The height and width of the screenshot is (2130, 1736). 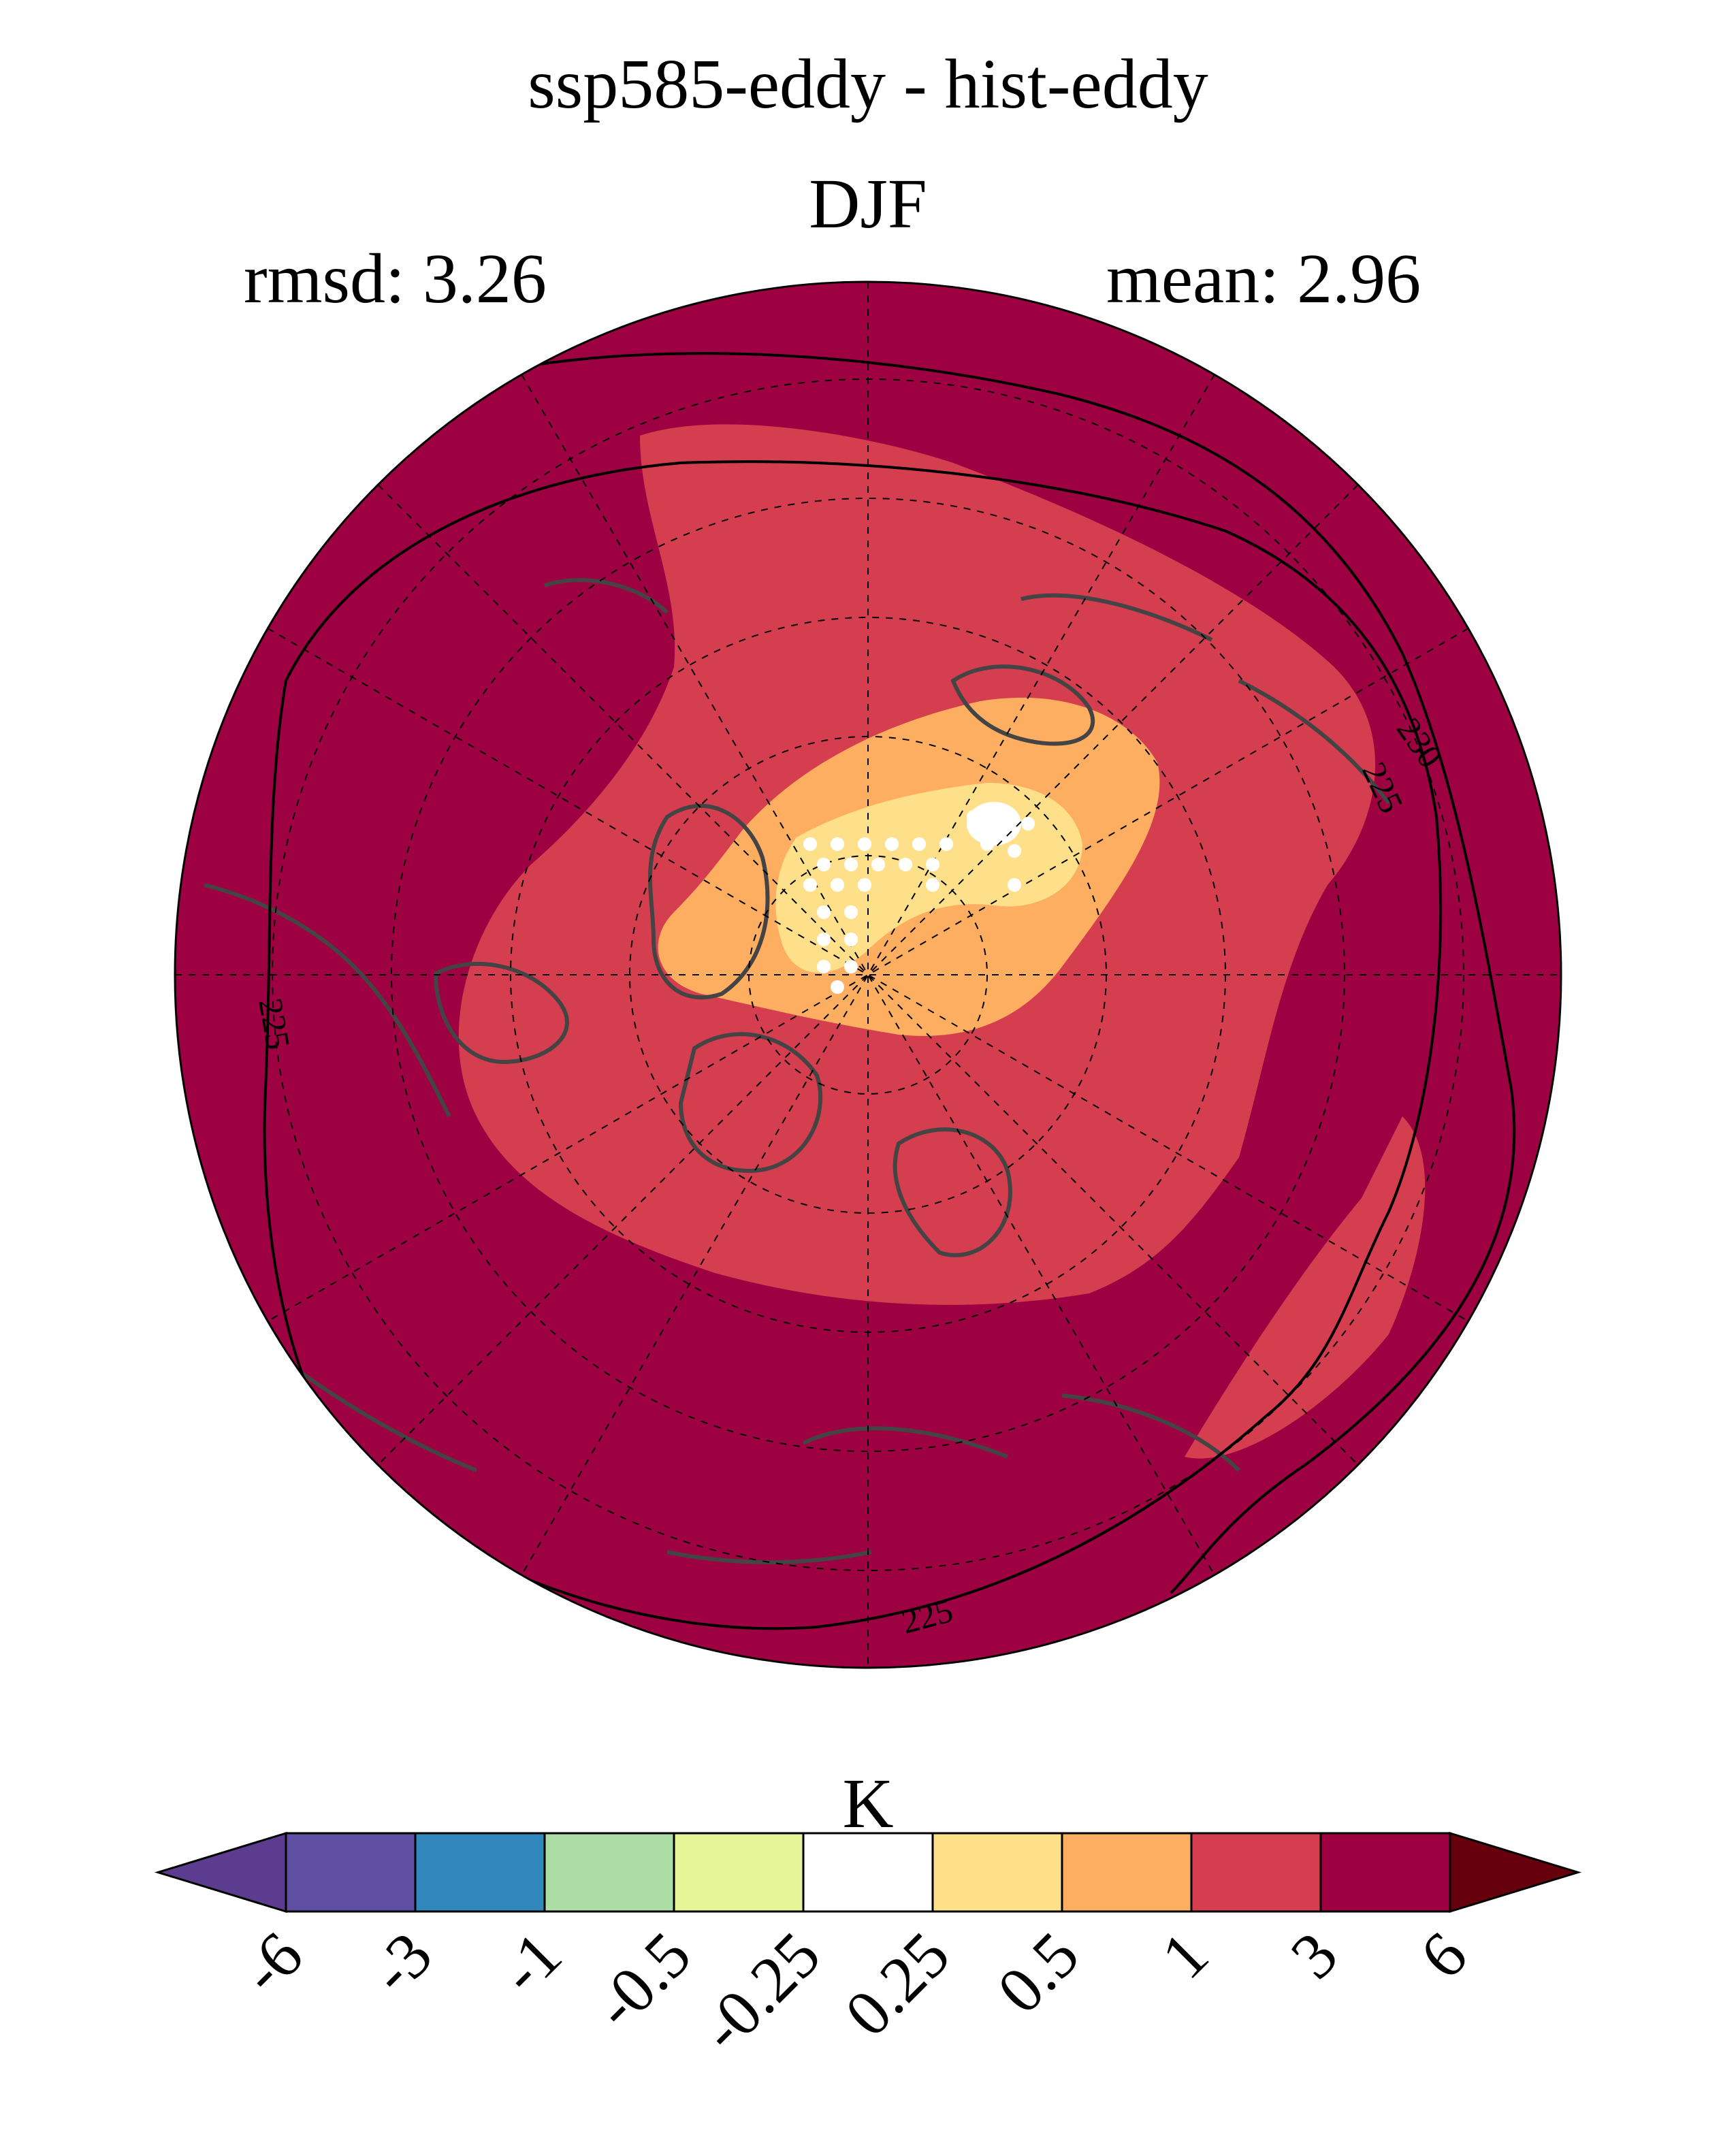 What do you see at coordinates (1515, 1872) in the screenshot?
I see `colorbar-over-arrow` at bounding box center [1515, 1872].